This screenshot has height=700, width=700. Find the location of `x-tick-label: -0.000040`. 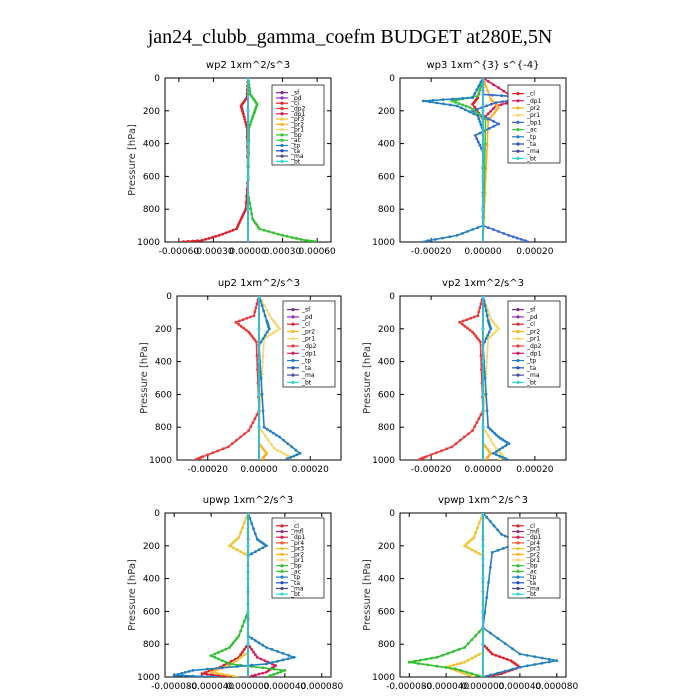

x-tick-label: -0.000040 is located at coordinates (446, 687).